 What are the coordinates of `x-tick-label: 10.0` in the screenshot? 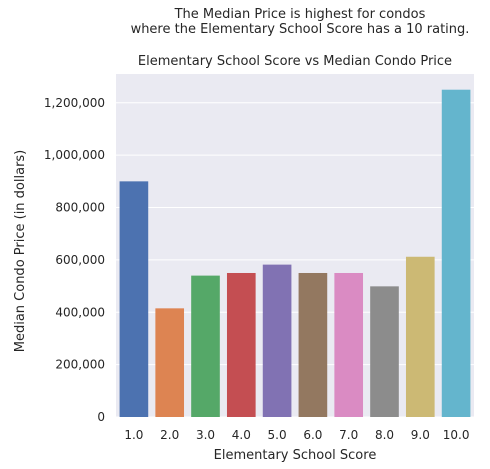 It's located at (456, 435).